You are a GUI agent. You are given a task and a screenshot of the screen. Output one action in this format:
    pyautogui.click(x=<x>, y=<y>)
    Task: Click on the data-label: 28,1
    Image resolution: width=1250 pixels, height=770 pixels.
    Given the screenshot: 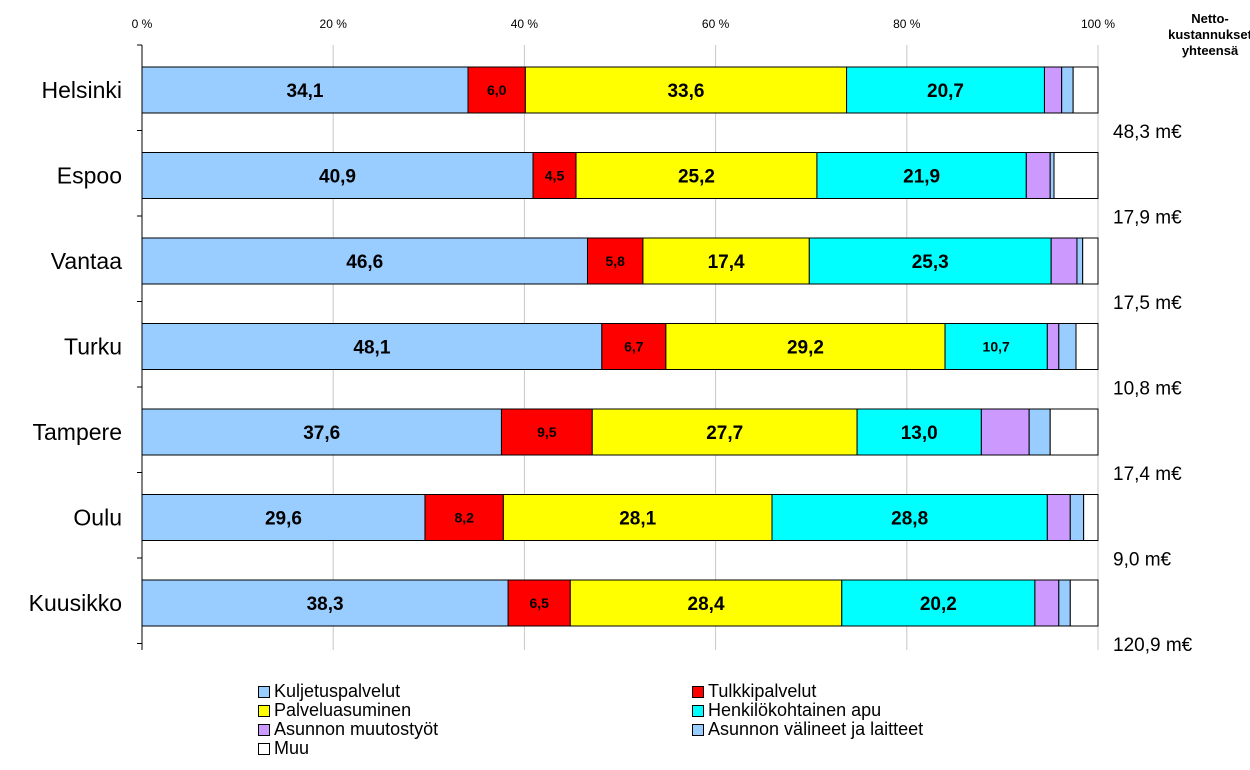 What is the action you would take?
    pyautogui.click(x=637, y=519)
    